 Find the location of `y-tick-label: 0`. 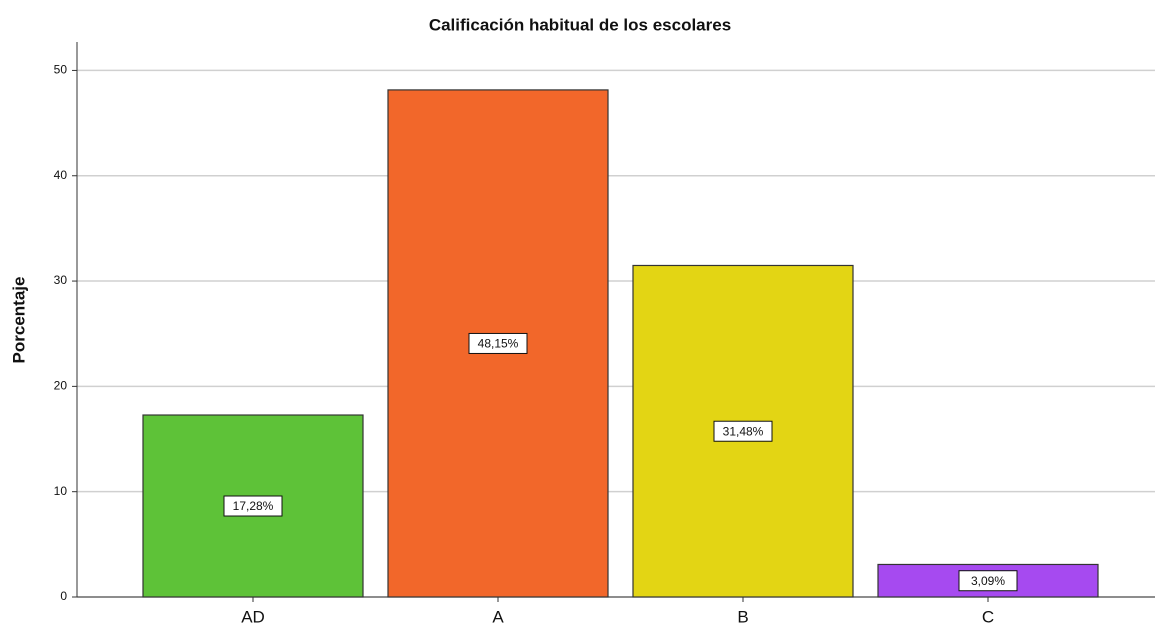

y-tick-label: 0 is located at coordinates (63, 596).